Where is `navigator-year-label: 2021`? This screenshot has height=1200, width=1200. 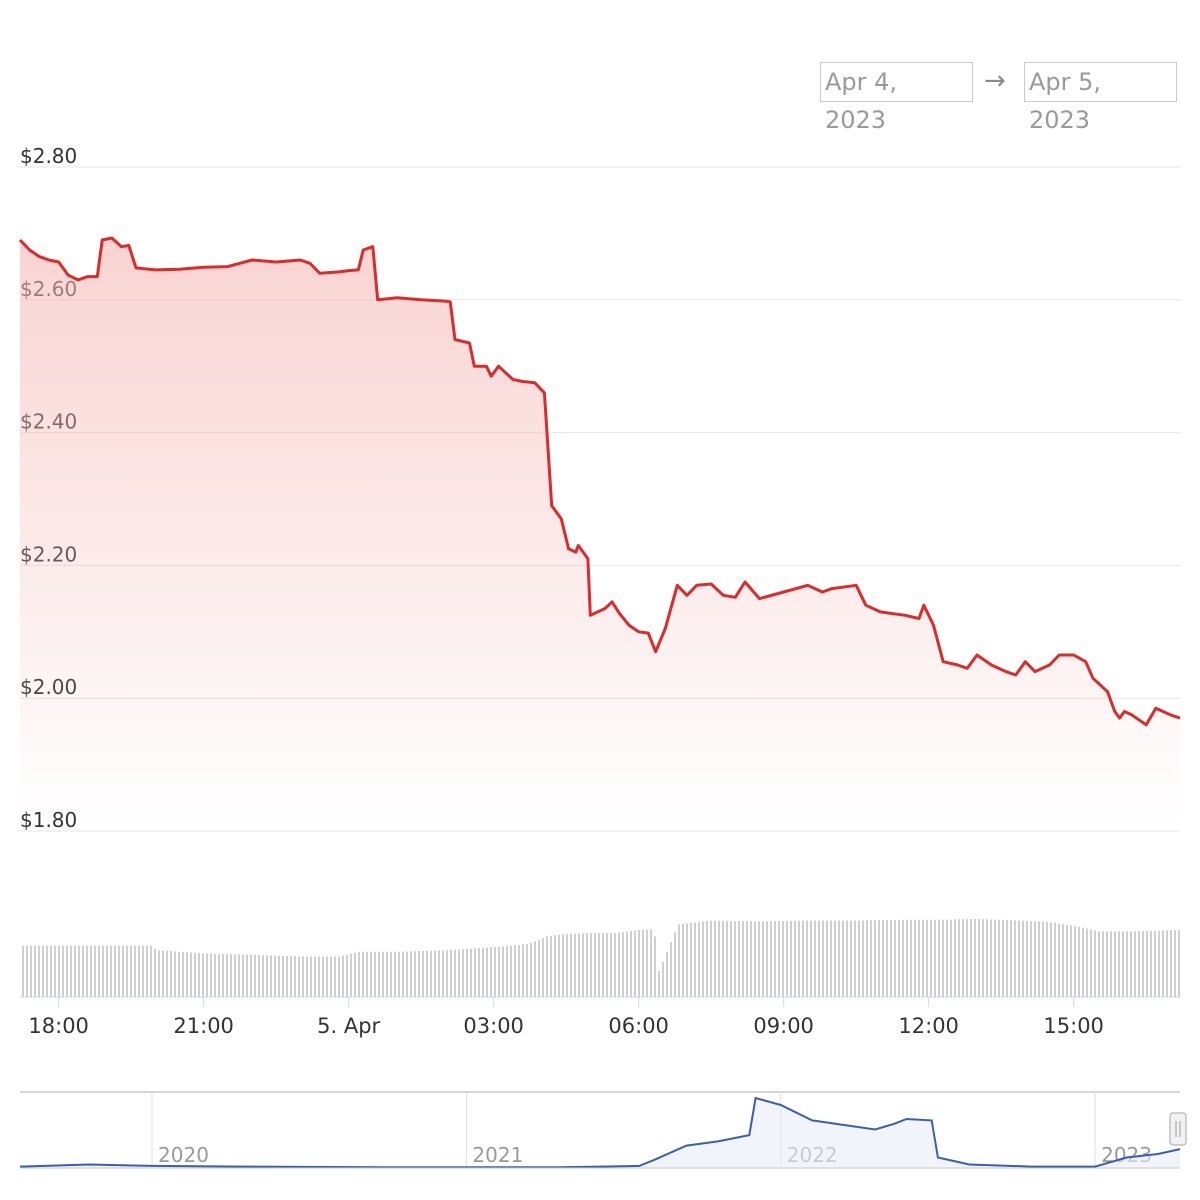 navigator-year-label: 2021 is located at coordinates (497, 1155).